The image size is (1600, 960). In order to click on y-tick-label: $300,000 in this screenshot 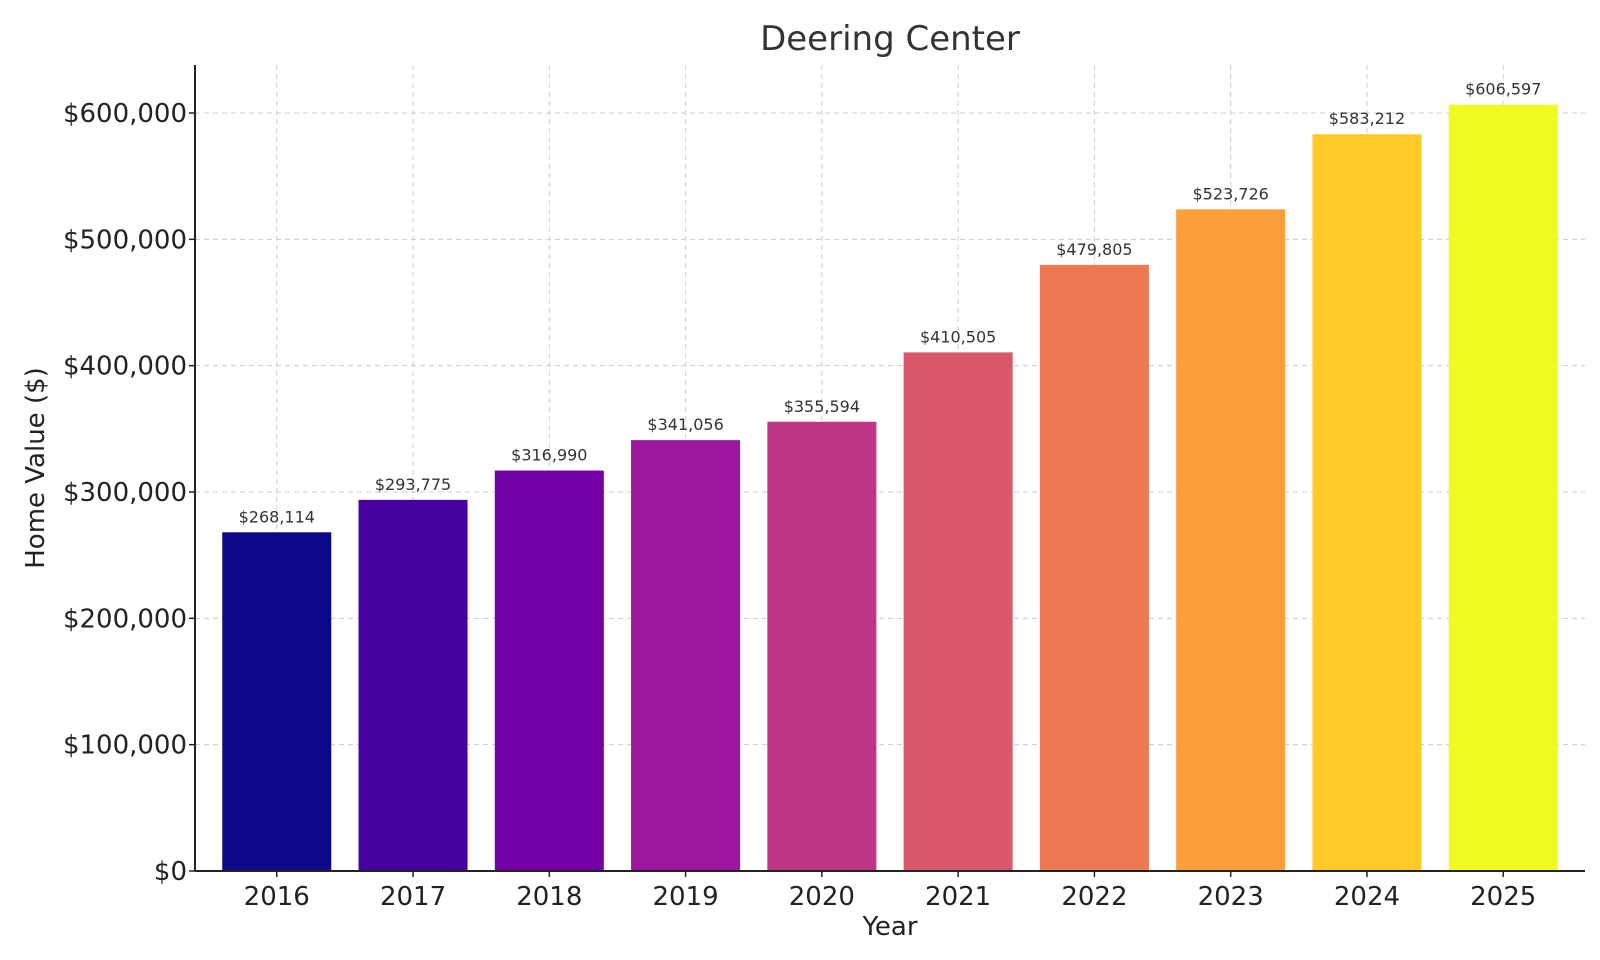, I will do `click(125, 493)`.